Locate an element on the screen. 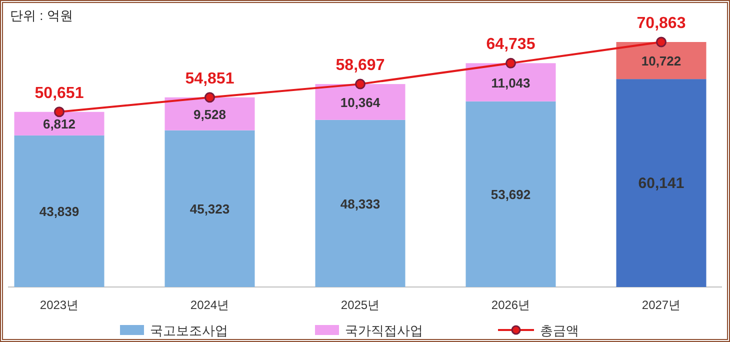 This screenshot has width=730, height=342. x-tick-label: 2027년 is located at coordinates (661, 305).